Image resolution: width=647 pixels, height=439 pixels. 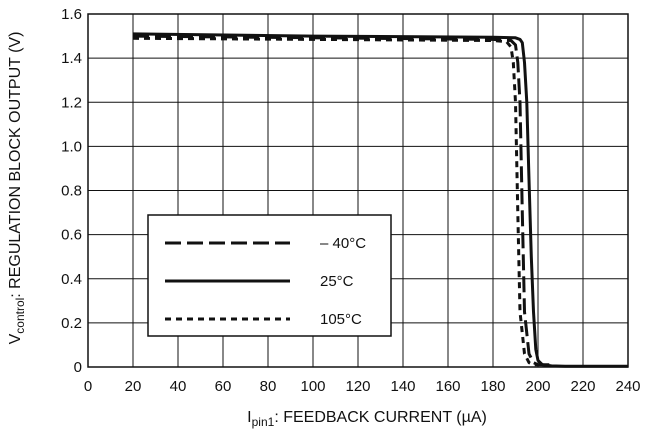 What do you see at coordinates (78, 367) in the screenshot?
I see `y-tick-label: 0` at bounding box center [78, 367].